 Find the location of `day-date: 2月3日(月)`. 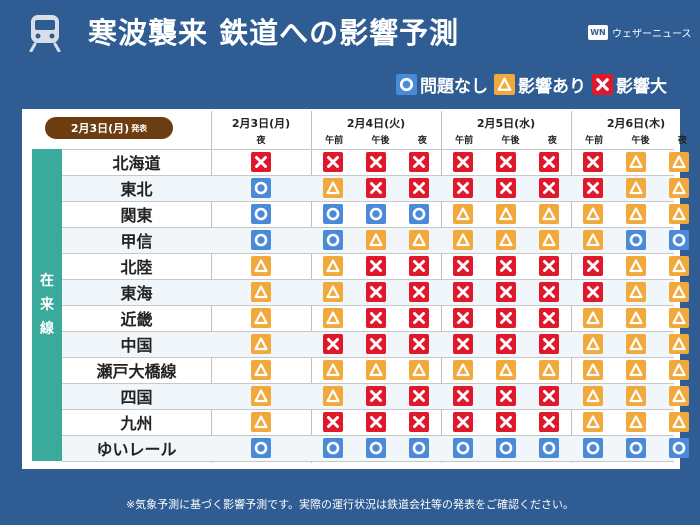

day-date: 2月3日(月) is located at coordinates (261, 123).